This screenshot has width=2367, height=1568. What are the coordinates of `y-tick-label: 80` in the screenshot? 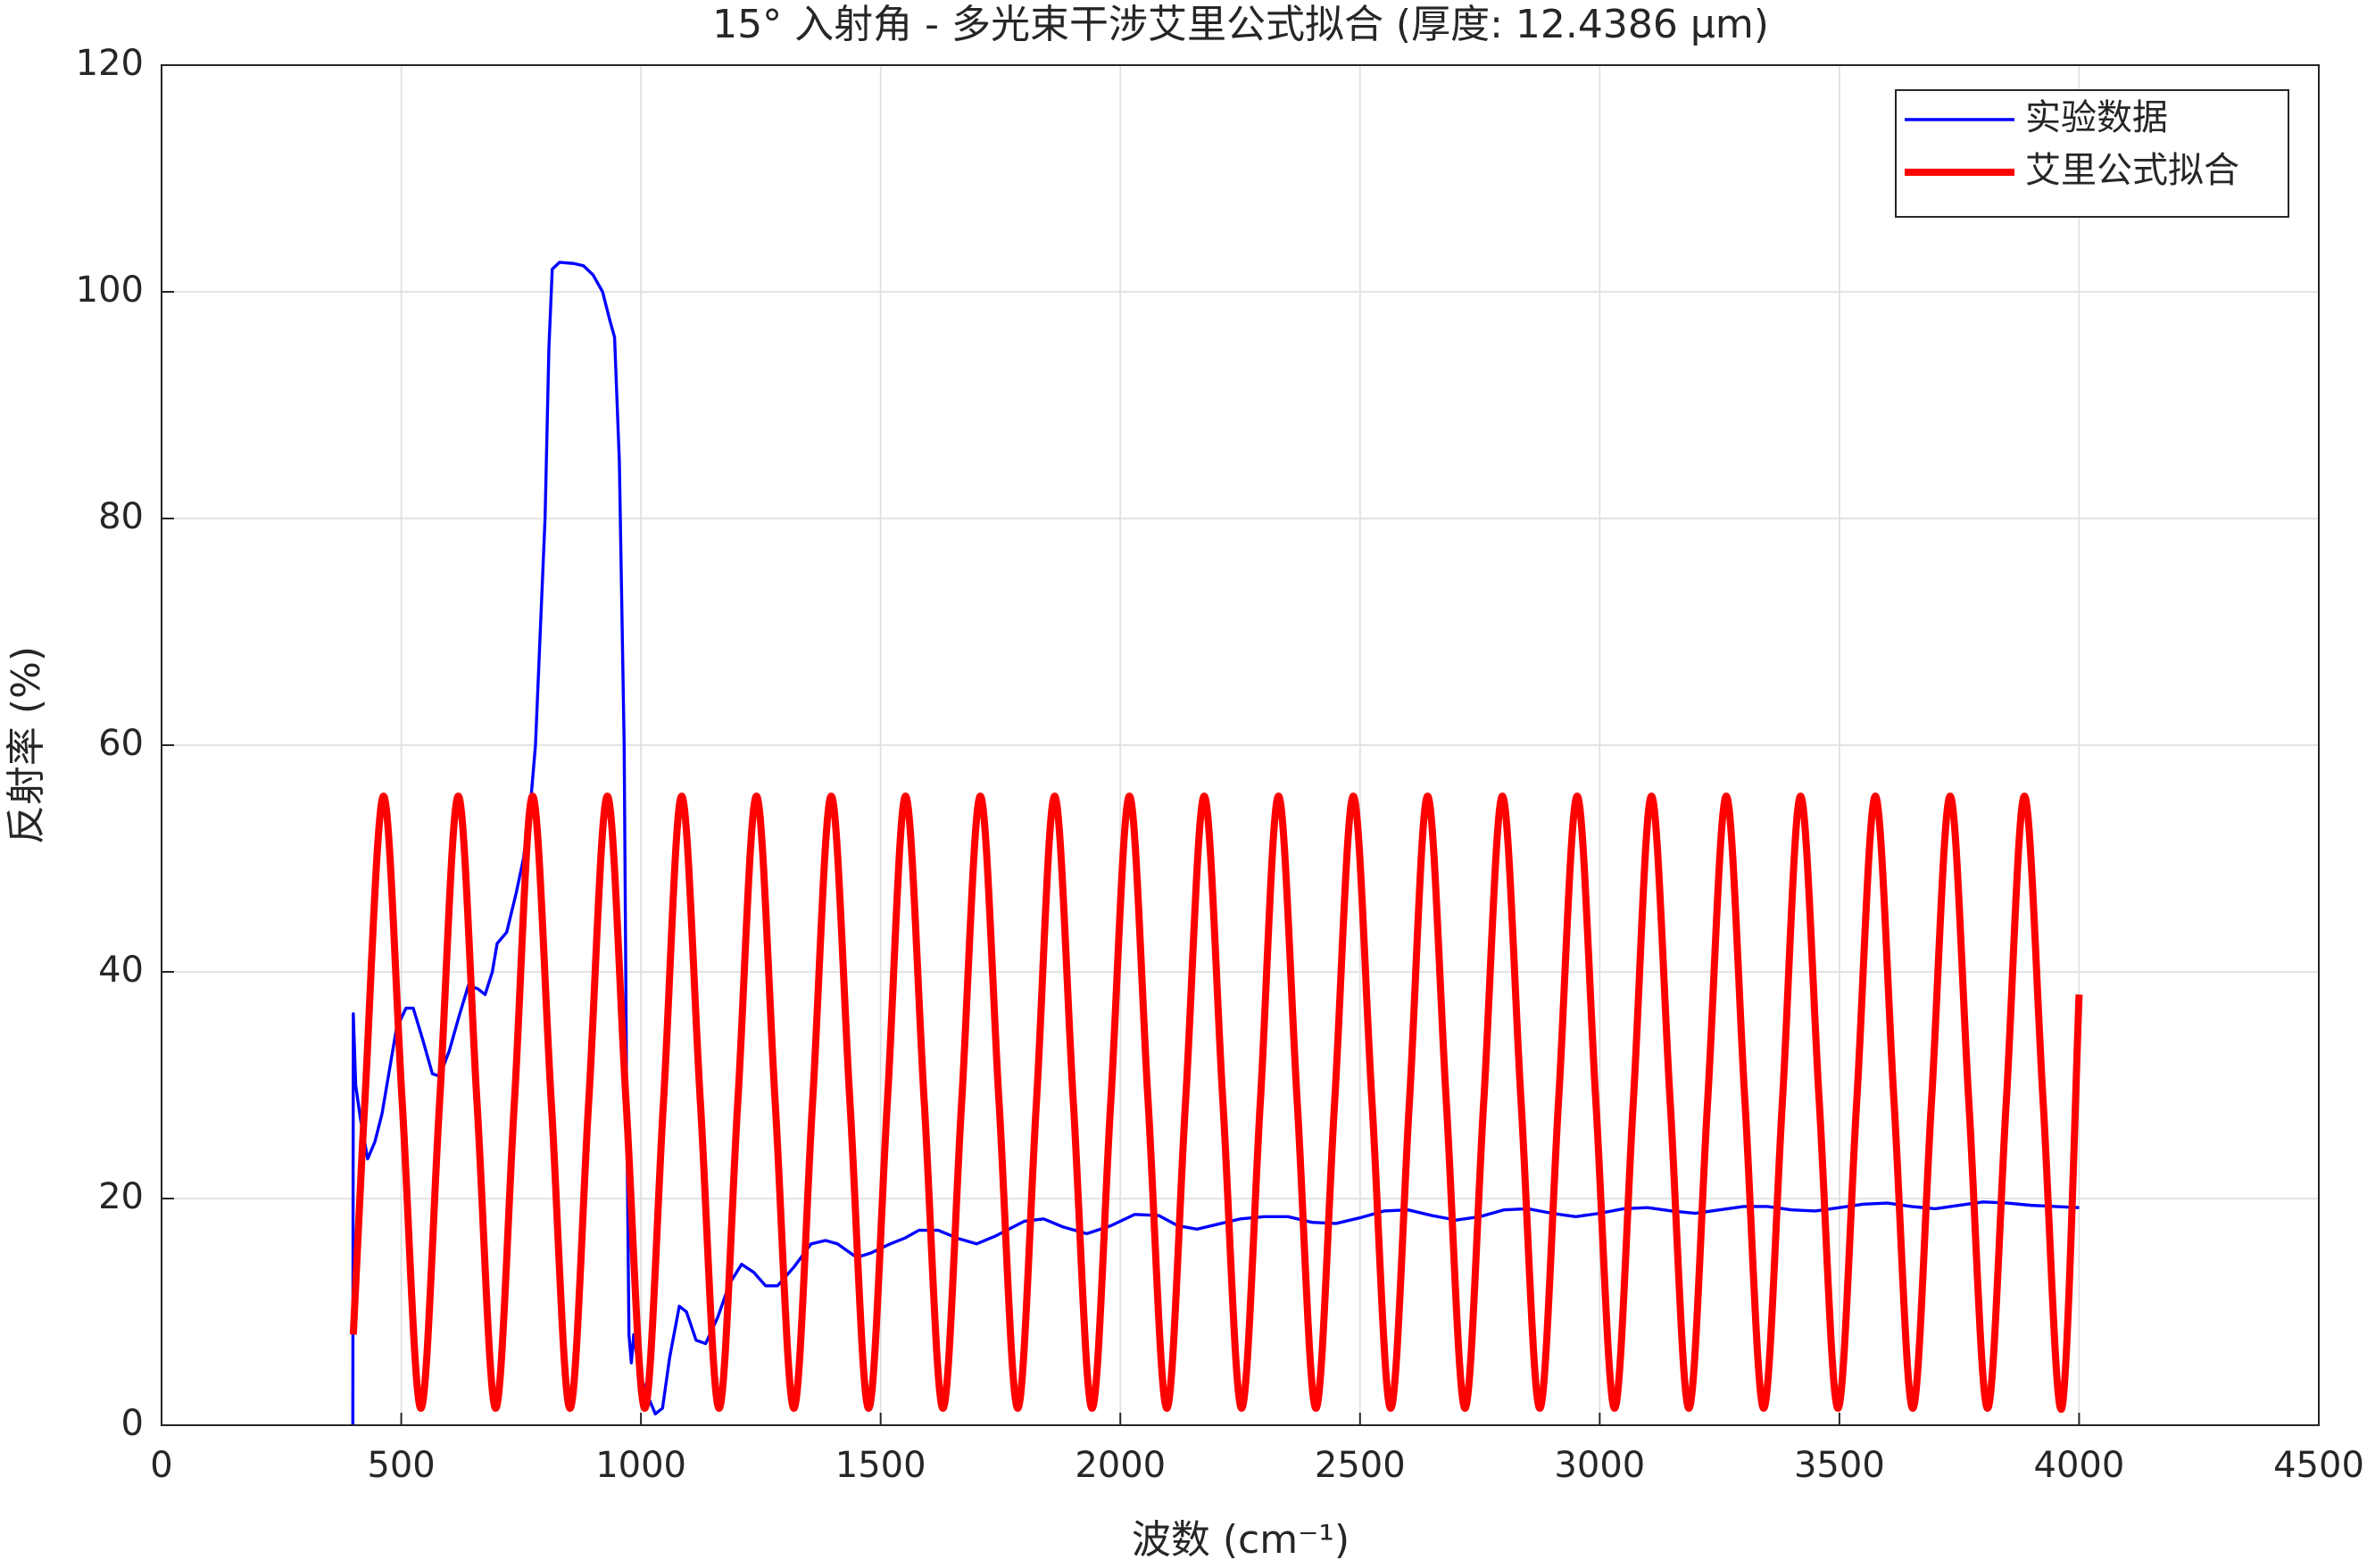 It's located at (121, 516).